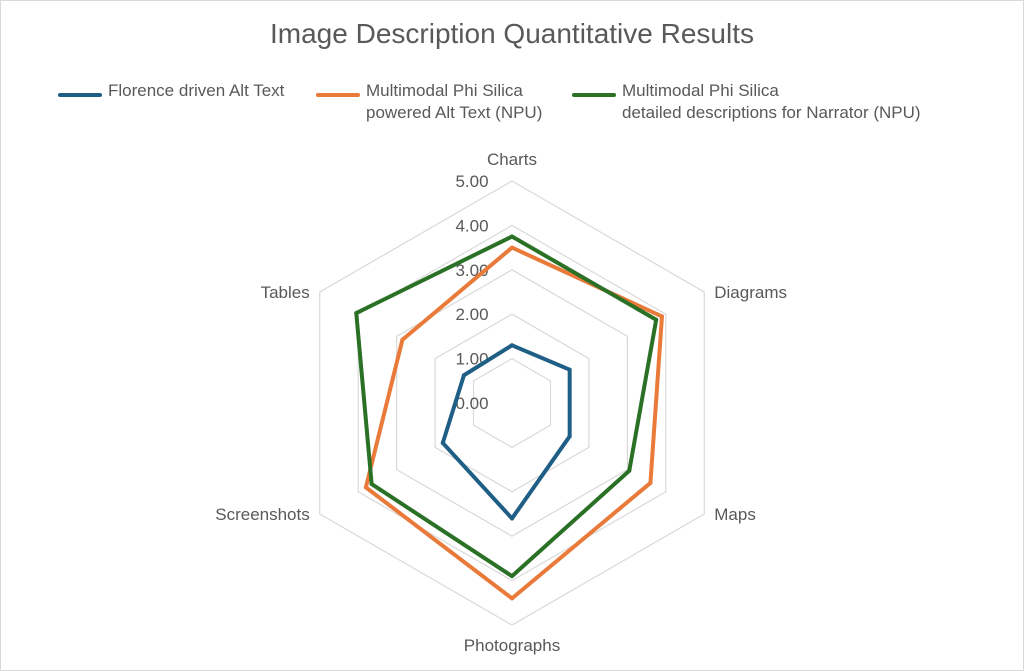  Describe the element at coordinates (471, 359) in the screenshot. I see `tick-label-1: 1.00` at that location.